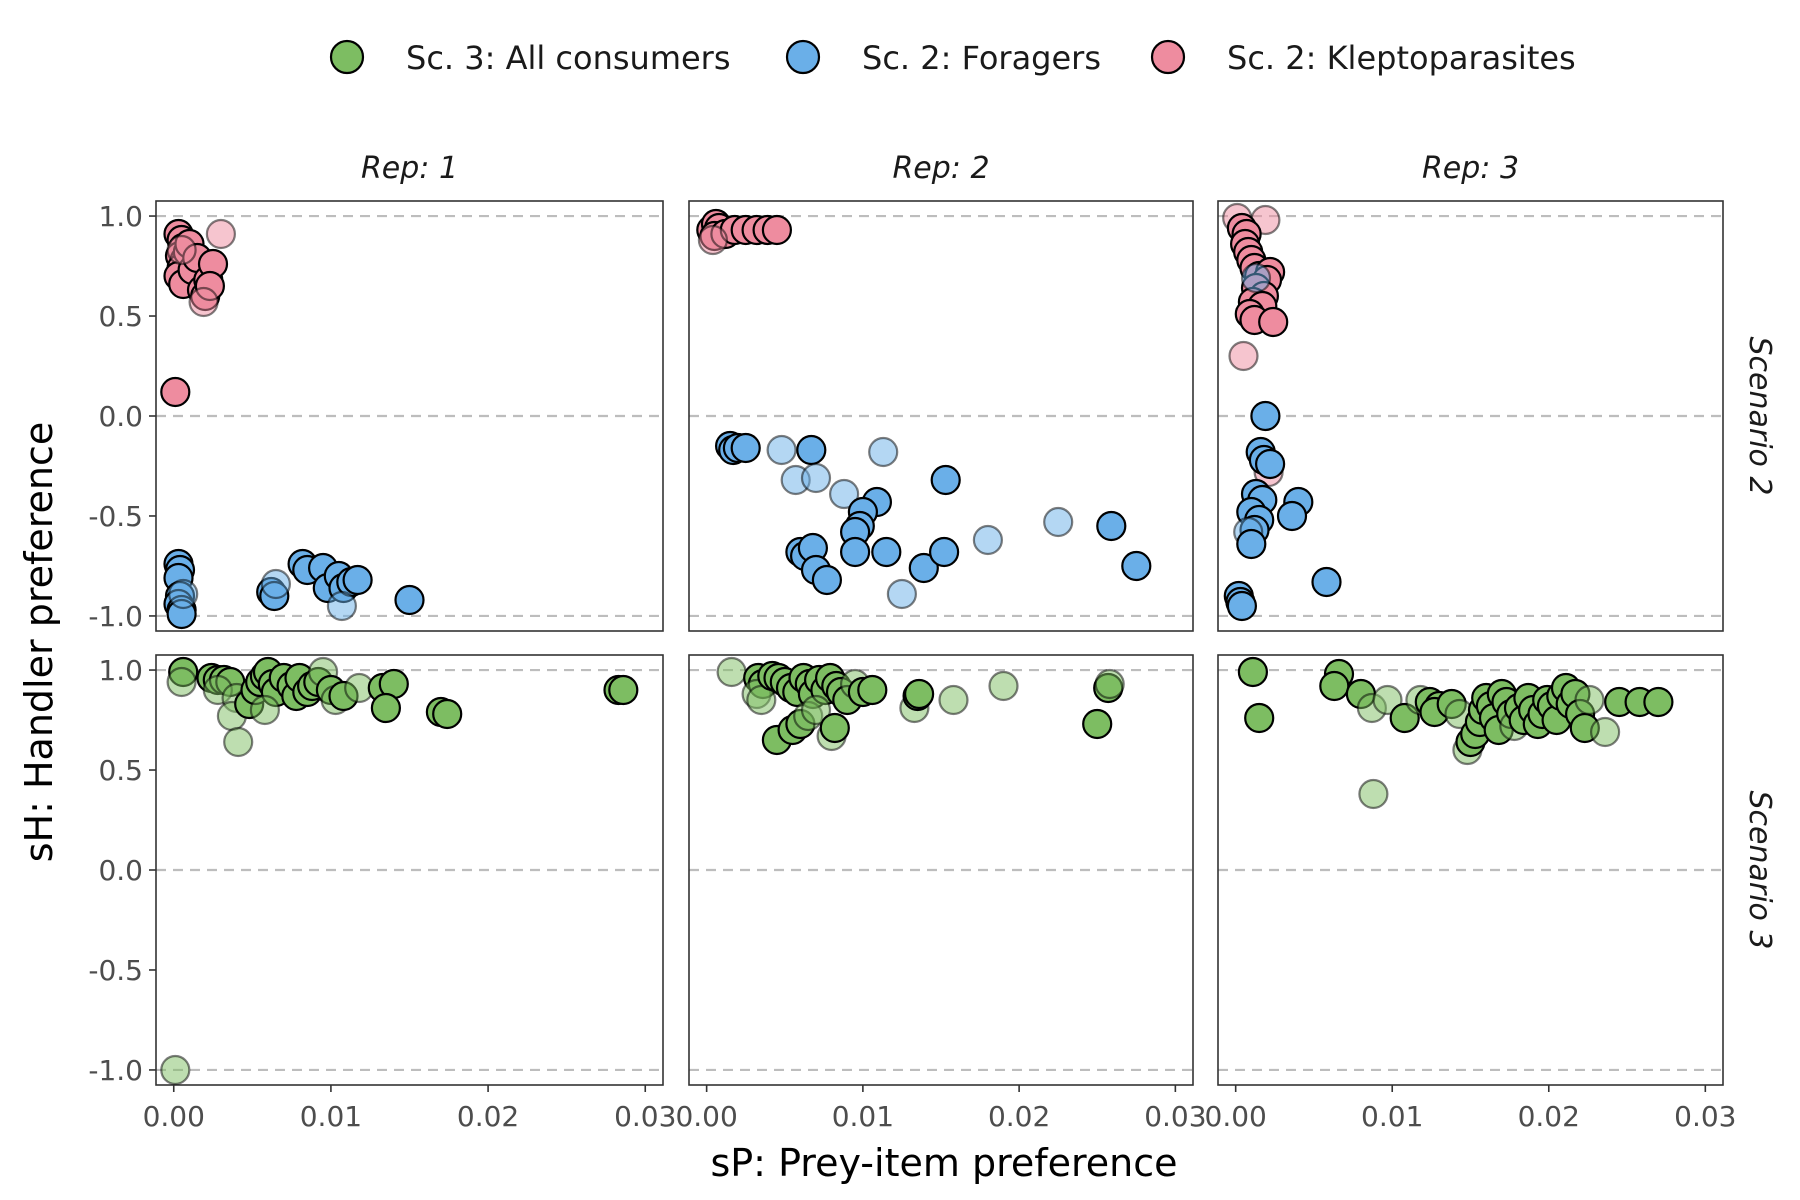  Describe the element at coordinates (409, 168) in the screenshot. I see `column-strip-1: Rep: 1` at that location.